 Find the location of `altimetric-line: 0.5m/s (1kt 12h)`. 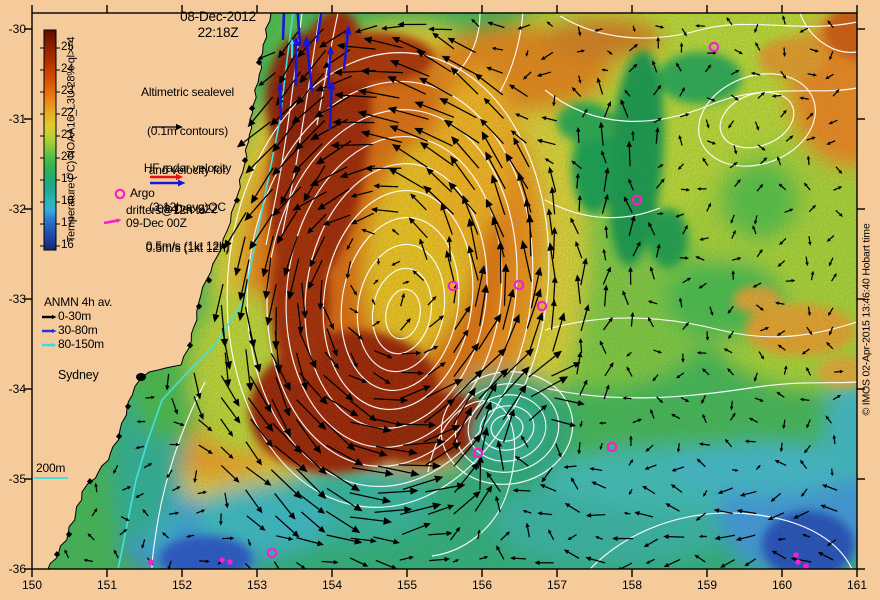

altimetric-line: 0.5m/s (1kt 12h) is located at coordinates (187, 248).